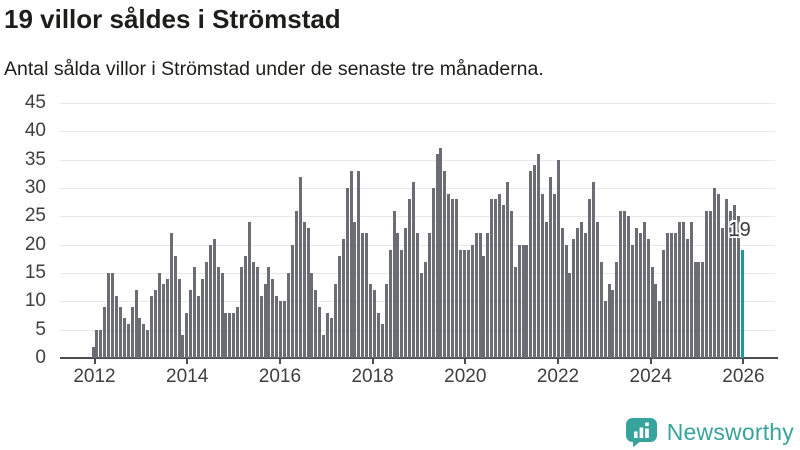 This screenshot has width=800, height=450. Describe the element at coordinates (35, 272) in the screenshot. I see `y-axis-tick-label: 15` at that location.